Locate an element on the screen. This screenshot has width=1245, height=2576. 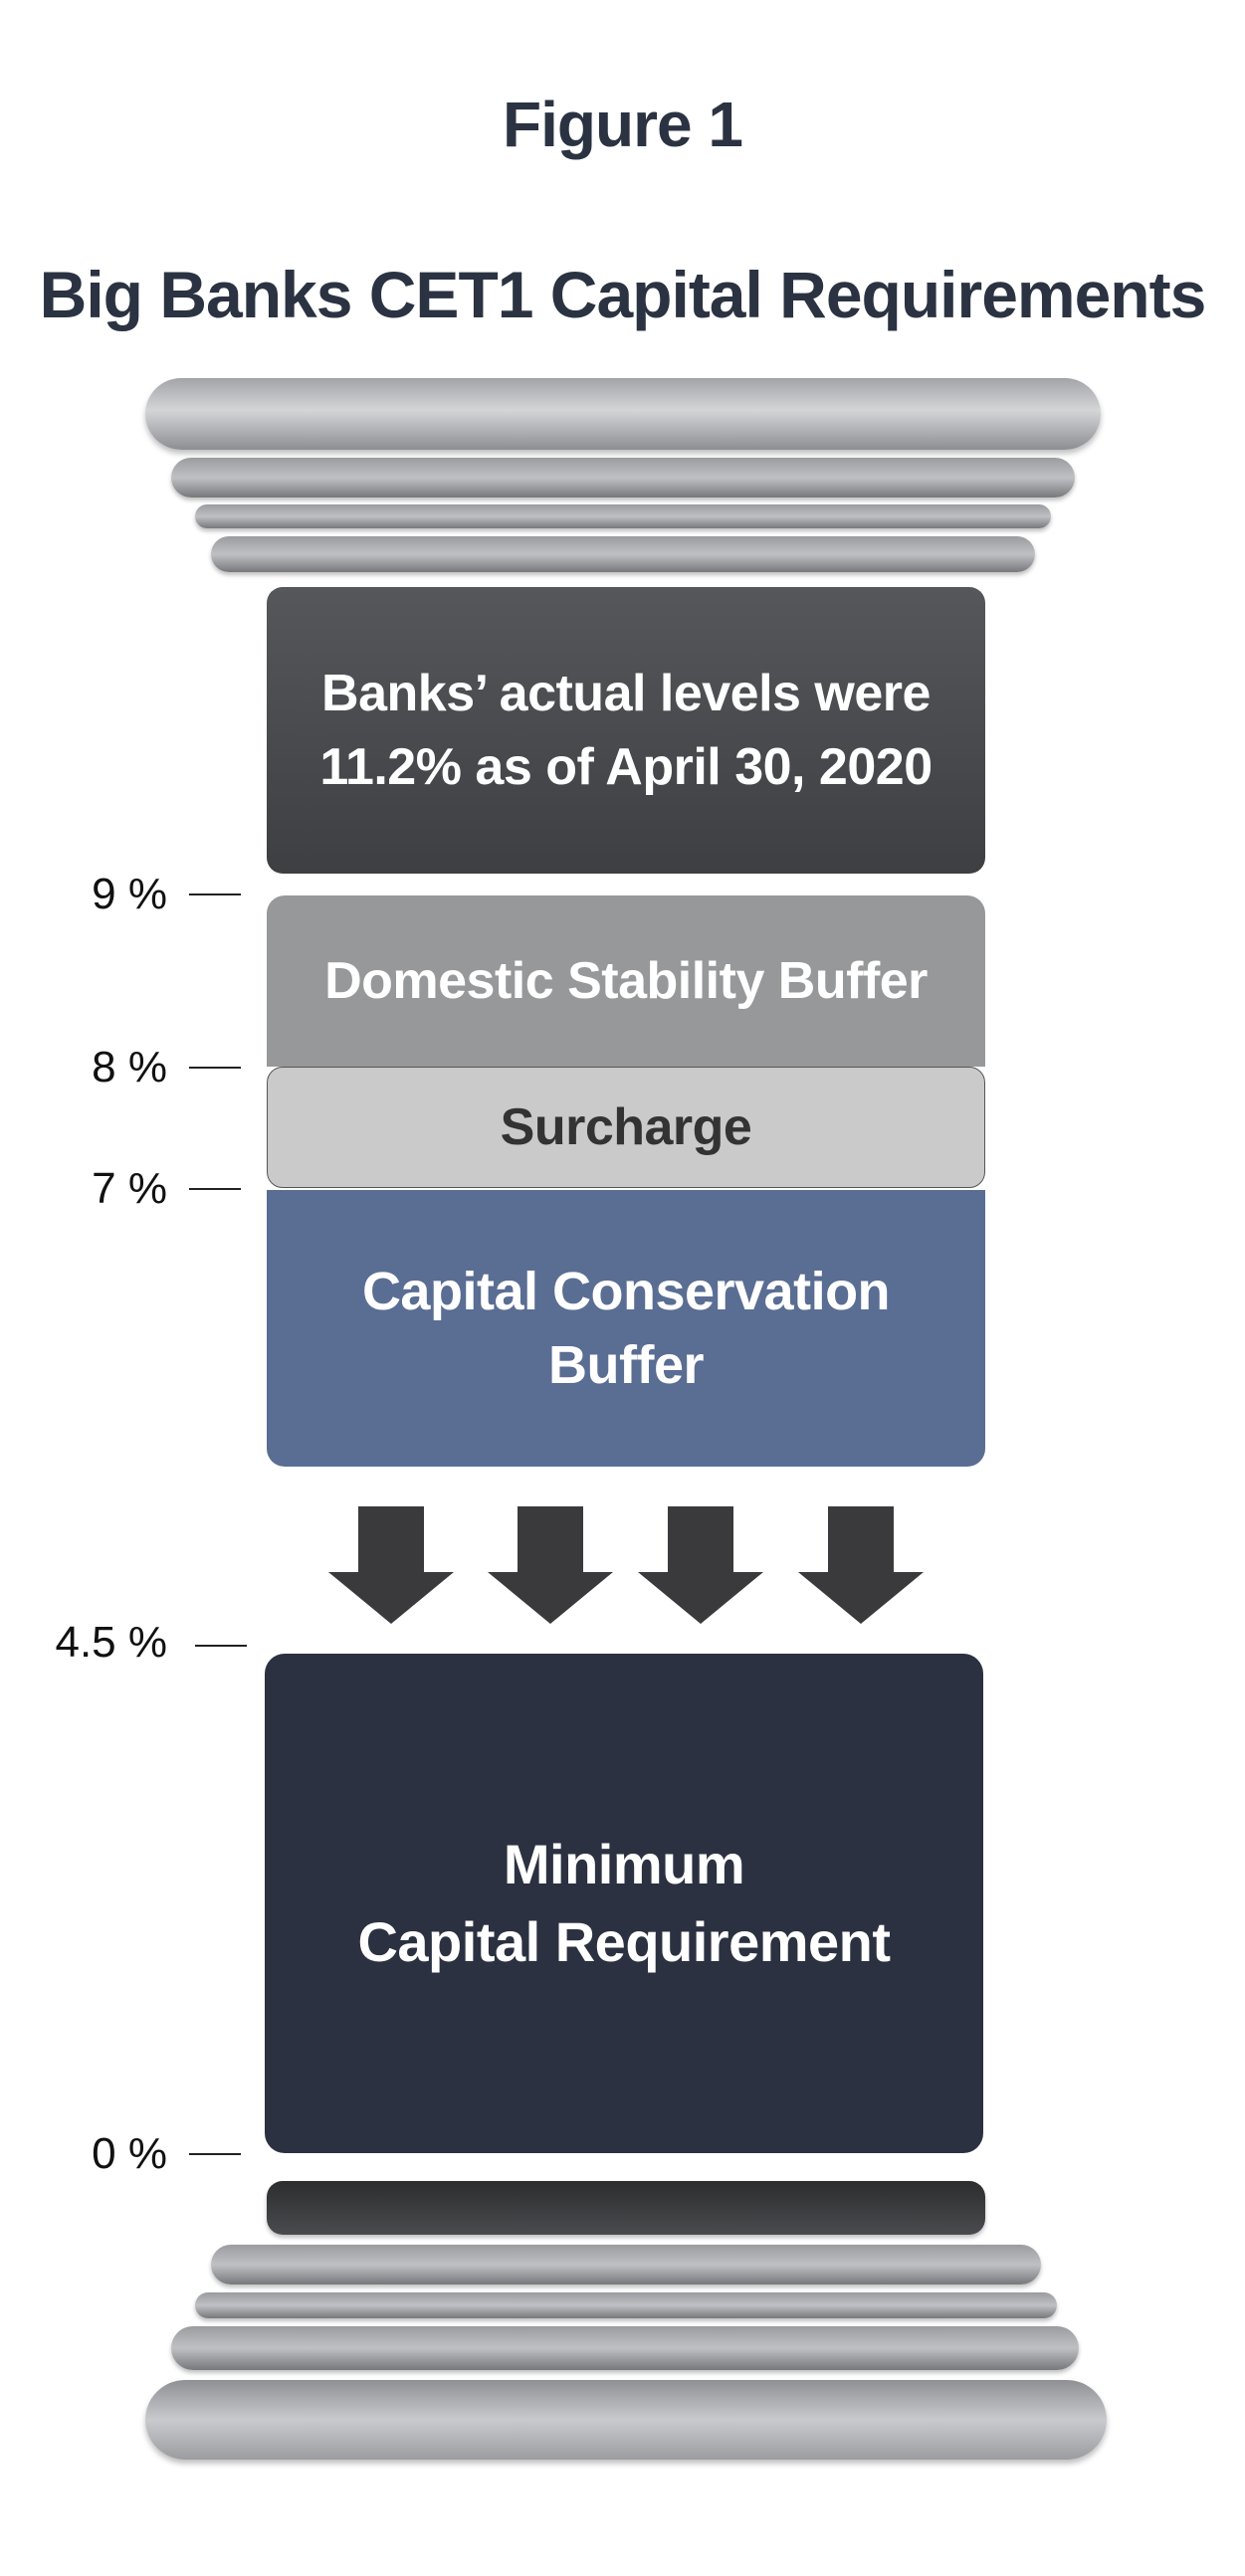
column-base-cap is located at coordinates (626, 2208).